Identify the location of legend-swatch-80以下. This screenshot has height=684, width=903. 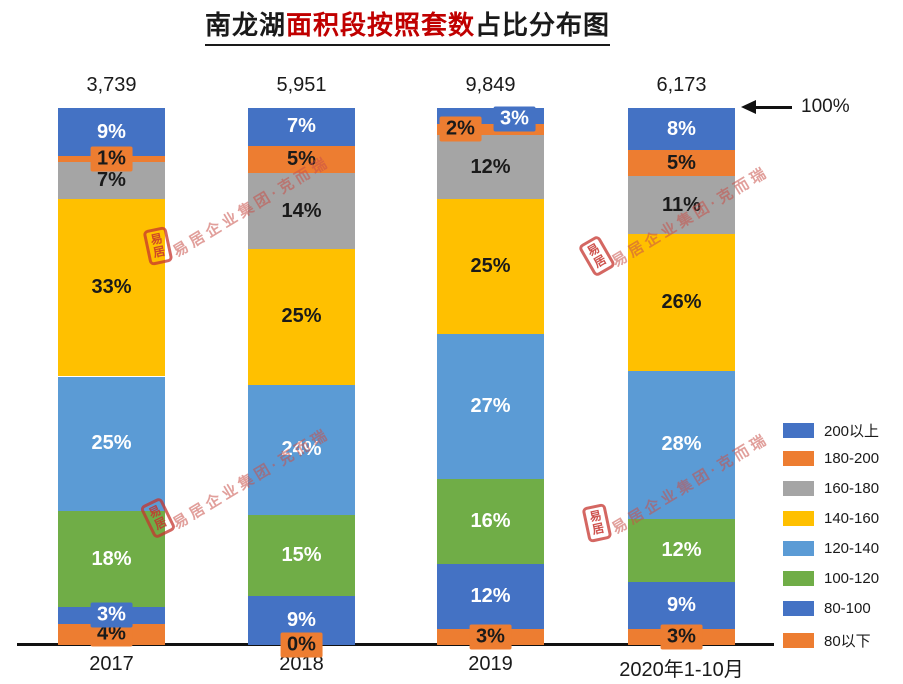
(798, 640).